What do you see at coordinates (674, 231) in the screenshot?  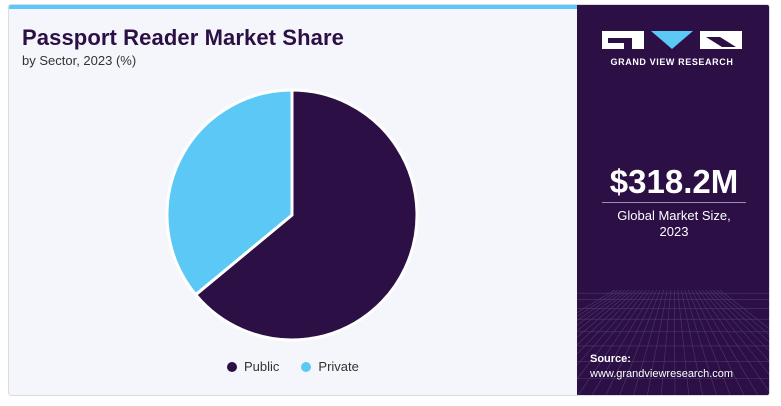 I see `market-size-label-line2: 2023` at bounding box center [674, 231].